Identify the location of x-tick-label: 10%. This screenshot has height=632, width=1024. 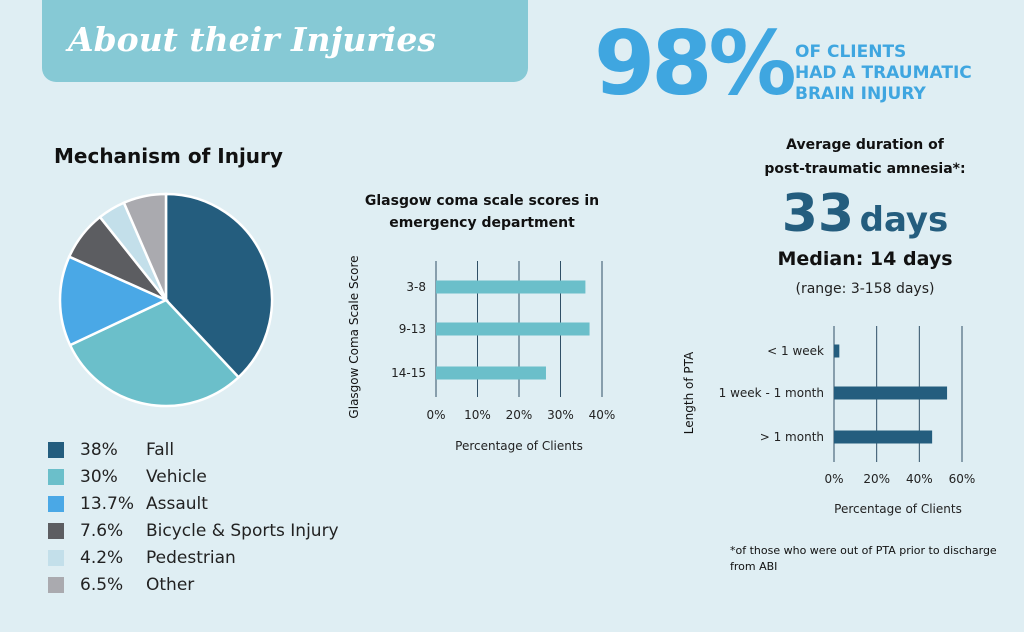
(477, 415).